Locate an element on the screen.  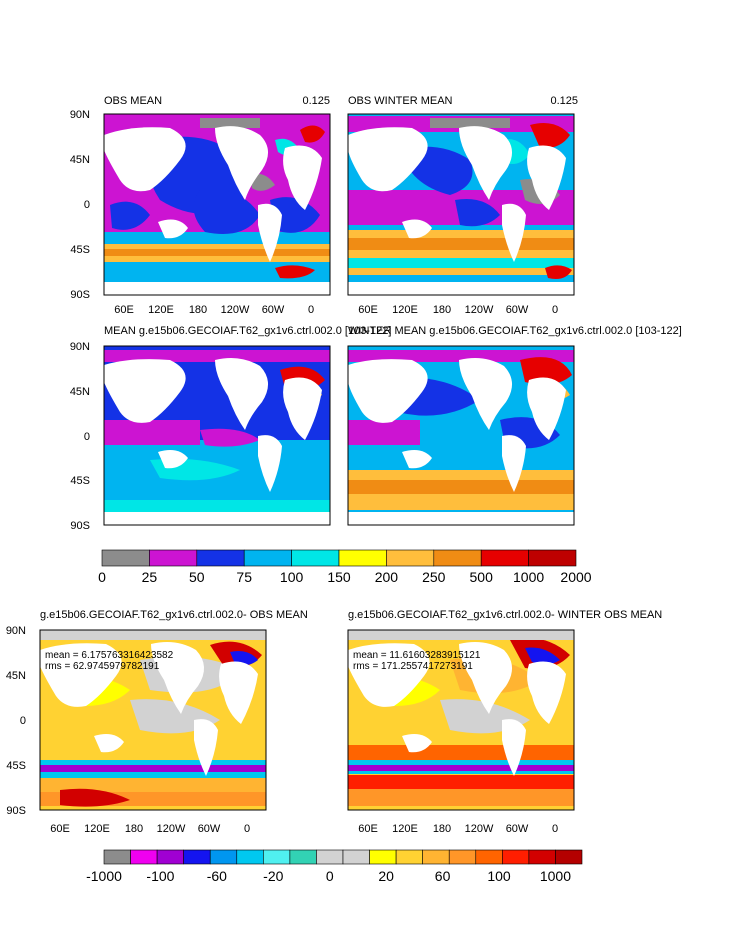
colorbar-label: 0 is located at coordinates (330, 876).